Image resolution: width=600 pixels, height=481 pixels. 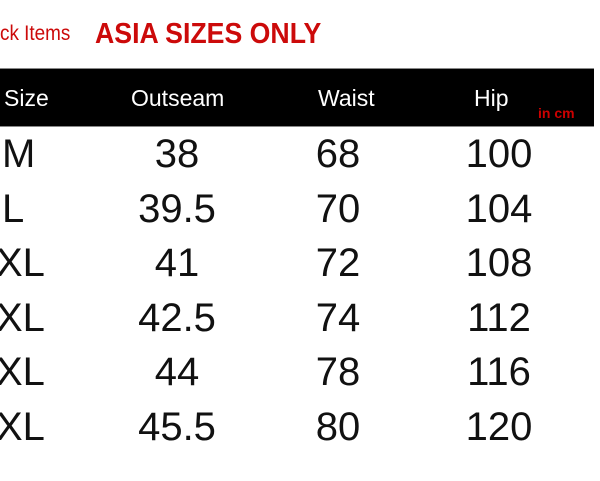 I want to click on table-row: XL 41 72 108, so click(x=300, y=268).